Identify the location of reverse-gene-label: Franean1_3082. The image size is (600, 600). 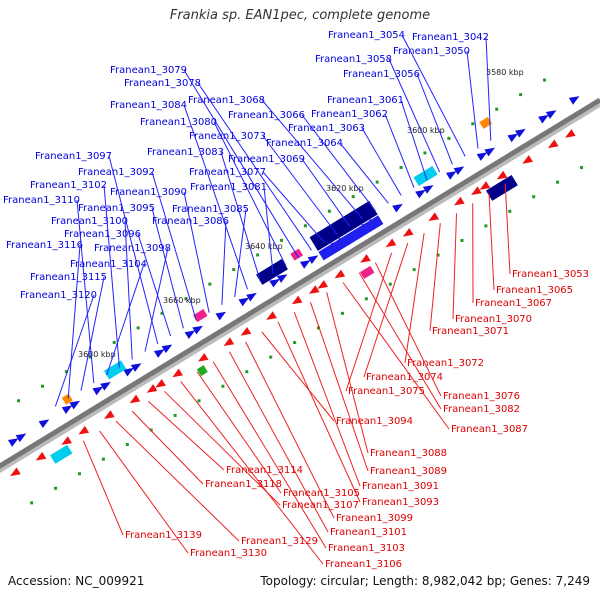
(481, 409).